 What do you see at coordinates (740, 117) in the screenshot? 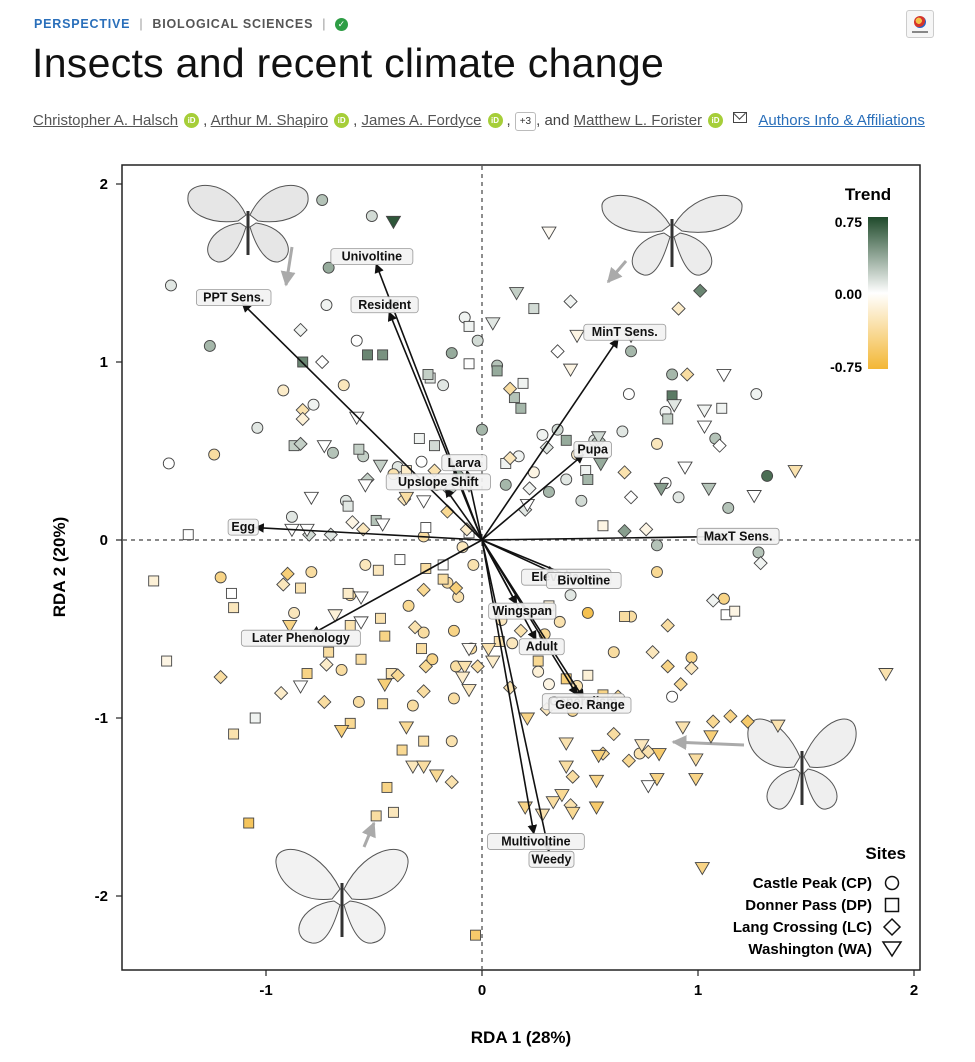
I see `mail-icon` at bounding box center [740, 117].